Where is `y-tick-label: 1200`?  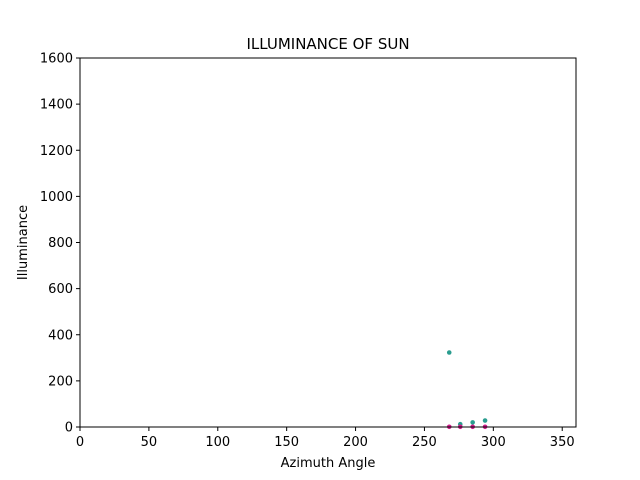
y-tick-label: 1200 is located at coordinates (56, 151).